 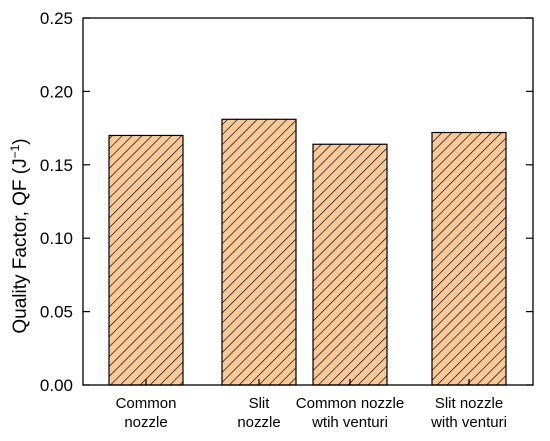 I want to click on x-category-label: Slit, so click(x=260, y=403).